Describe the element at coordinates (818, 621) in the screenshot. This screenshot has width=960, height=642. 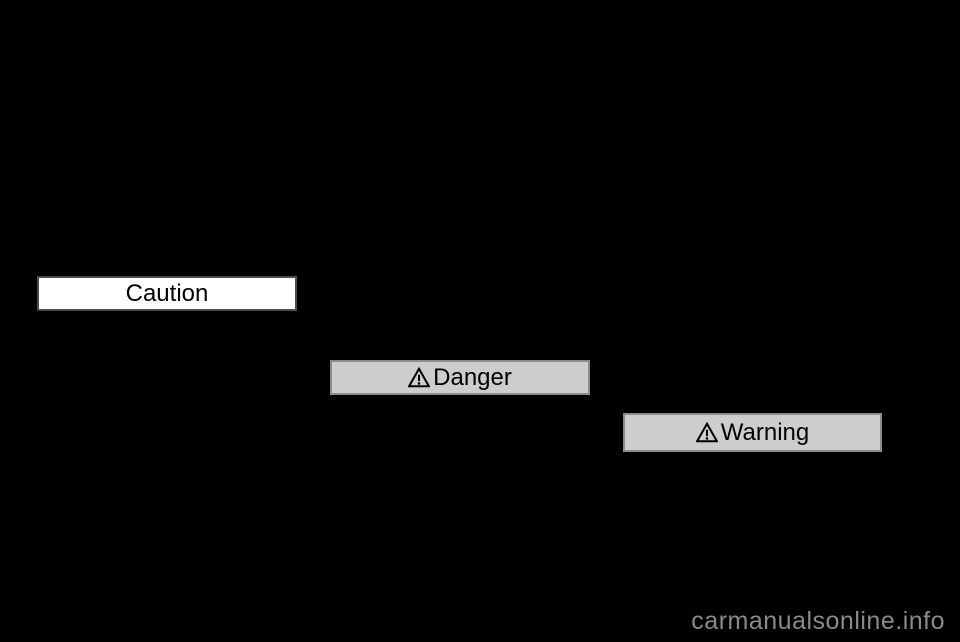
I see `watermark-text: carmanualsonline.info` at that location.